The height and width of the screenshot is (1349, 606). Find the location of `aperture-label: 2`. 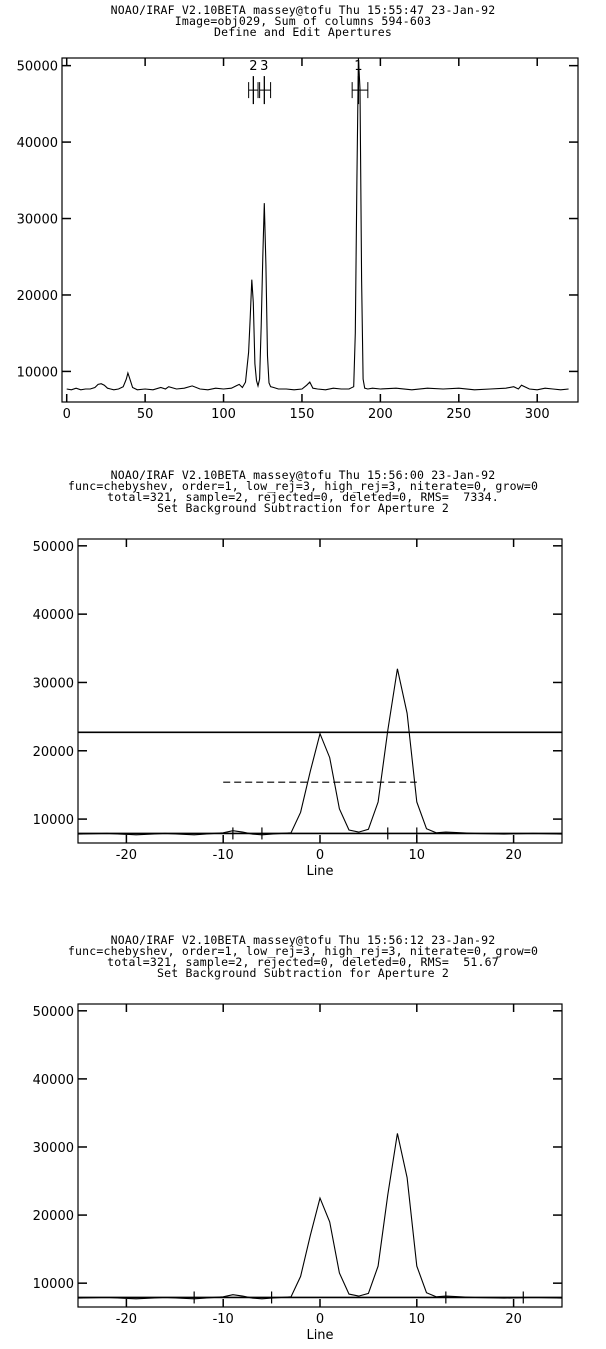

aperture-label: 2 is located at coordinates (253, 66).